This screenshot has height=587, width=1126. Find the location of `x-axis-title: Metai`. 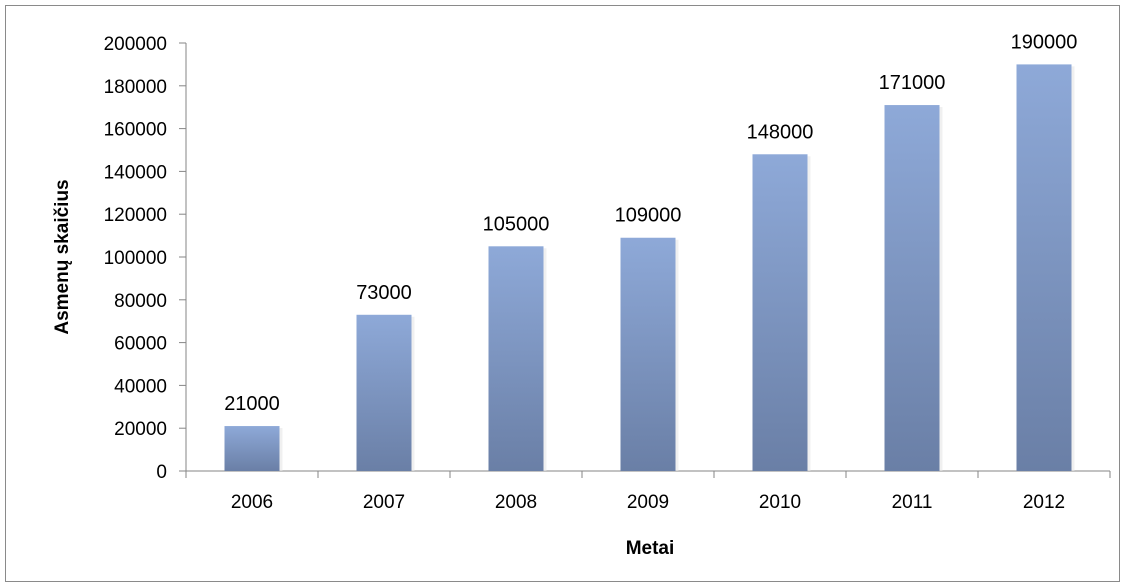

x-axis-title: Metai is located at coordinates (650, 548).